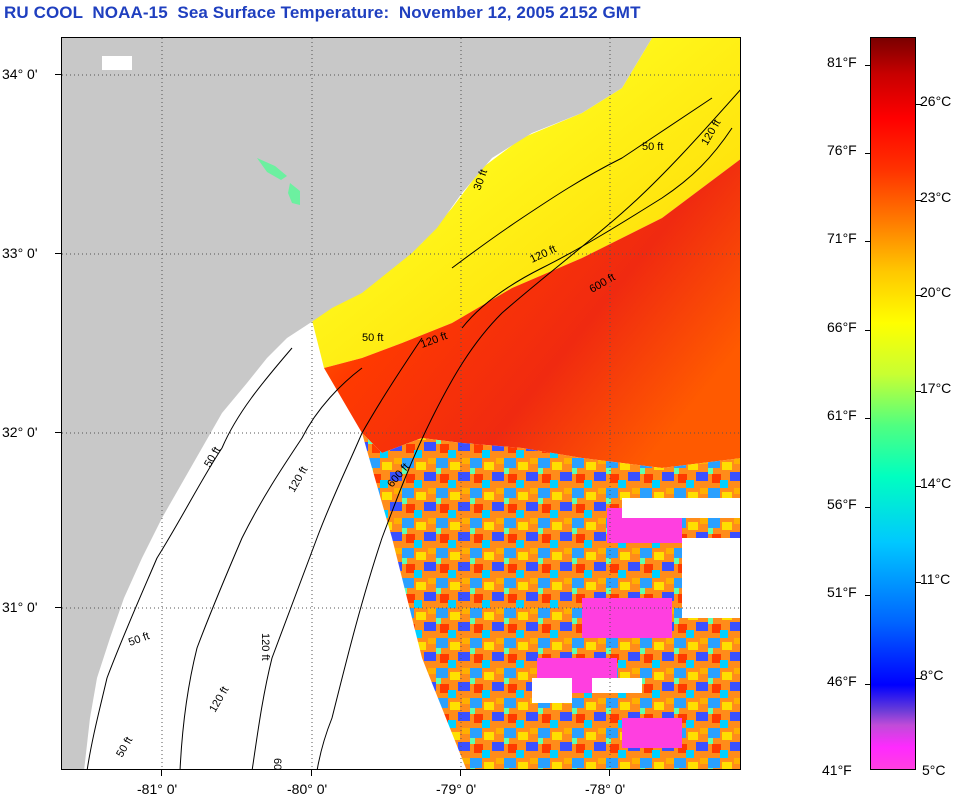 This screenshot has width=960, height=801. What do you see at coordinates (842, 504) in the screenshot?
I see `colorbar-label-f: 56°F` at bounding box center [842, 504].